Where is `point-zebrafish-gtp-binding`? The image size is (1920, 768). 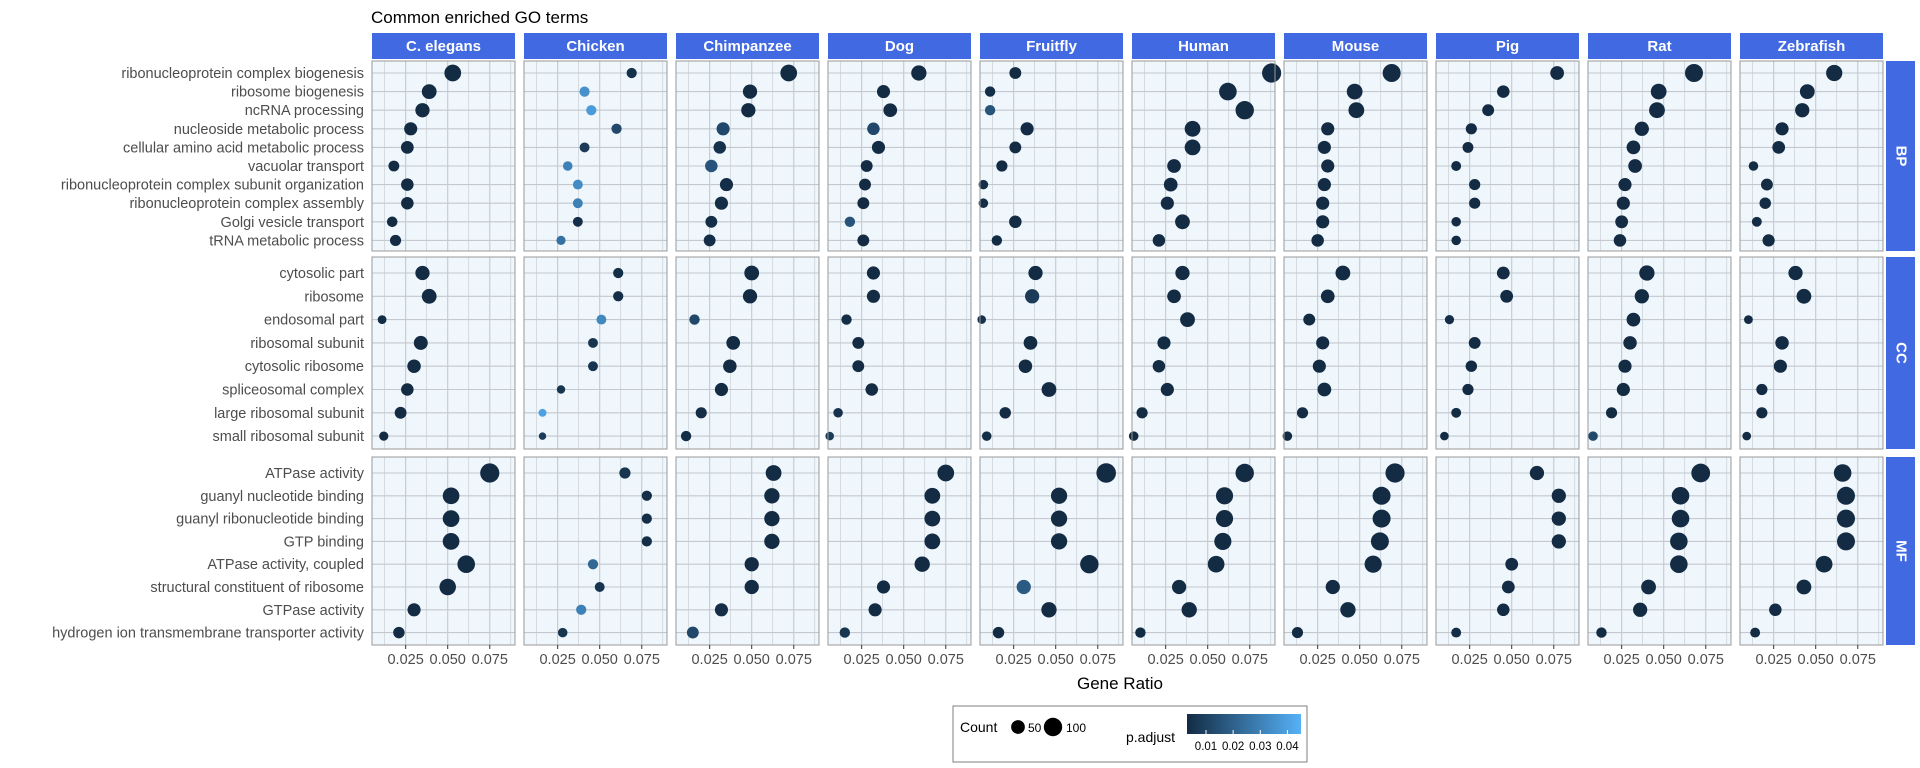 point-zebrafish-gtp-binding is located at coordinates (1845, 541).